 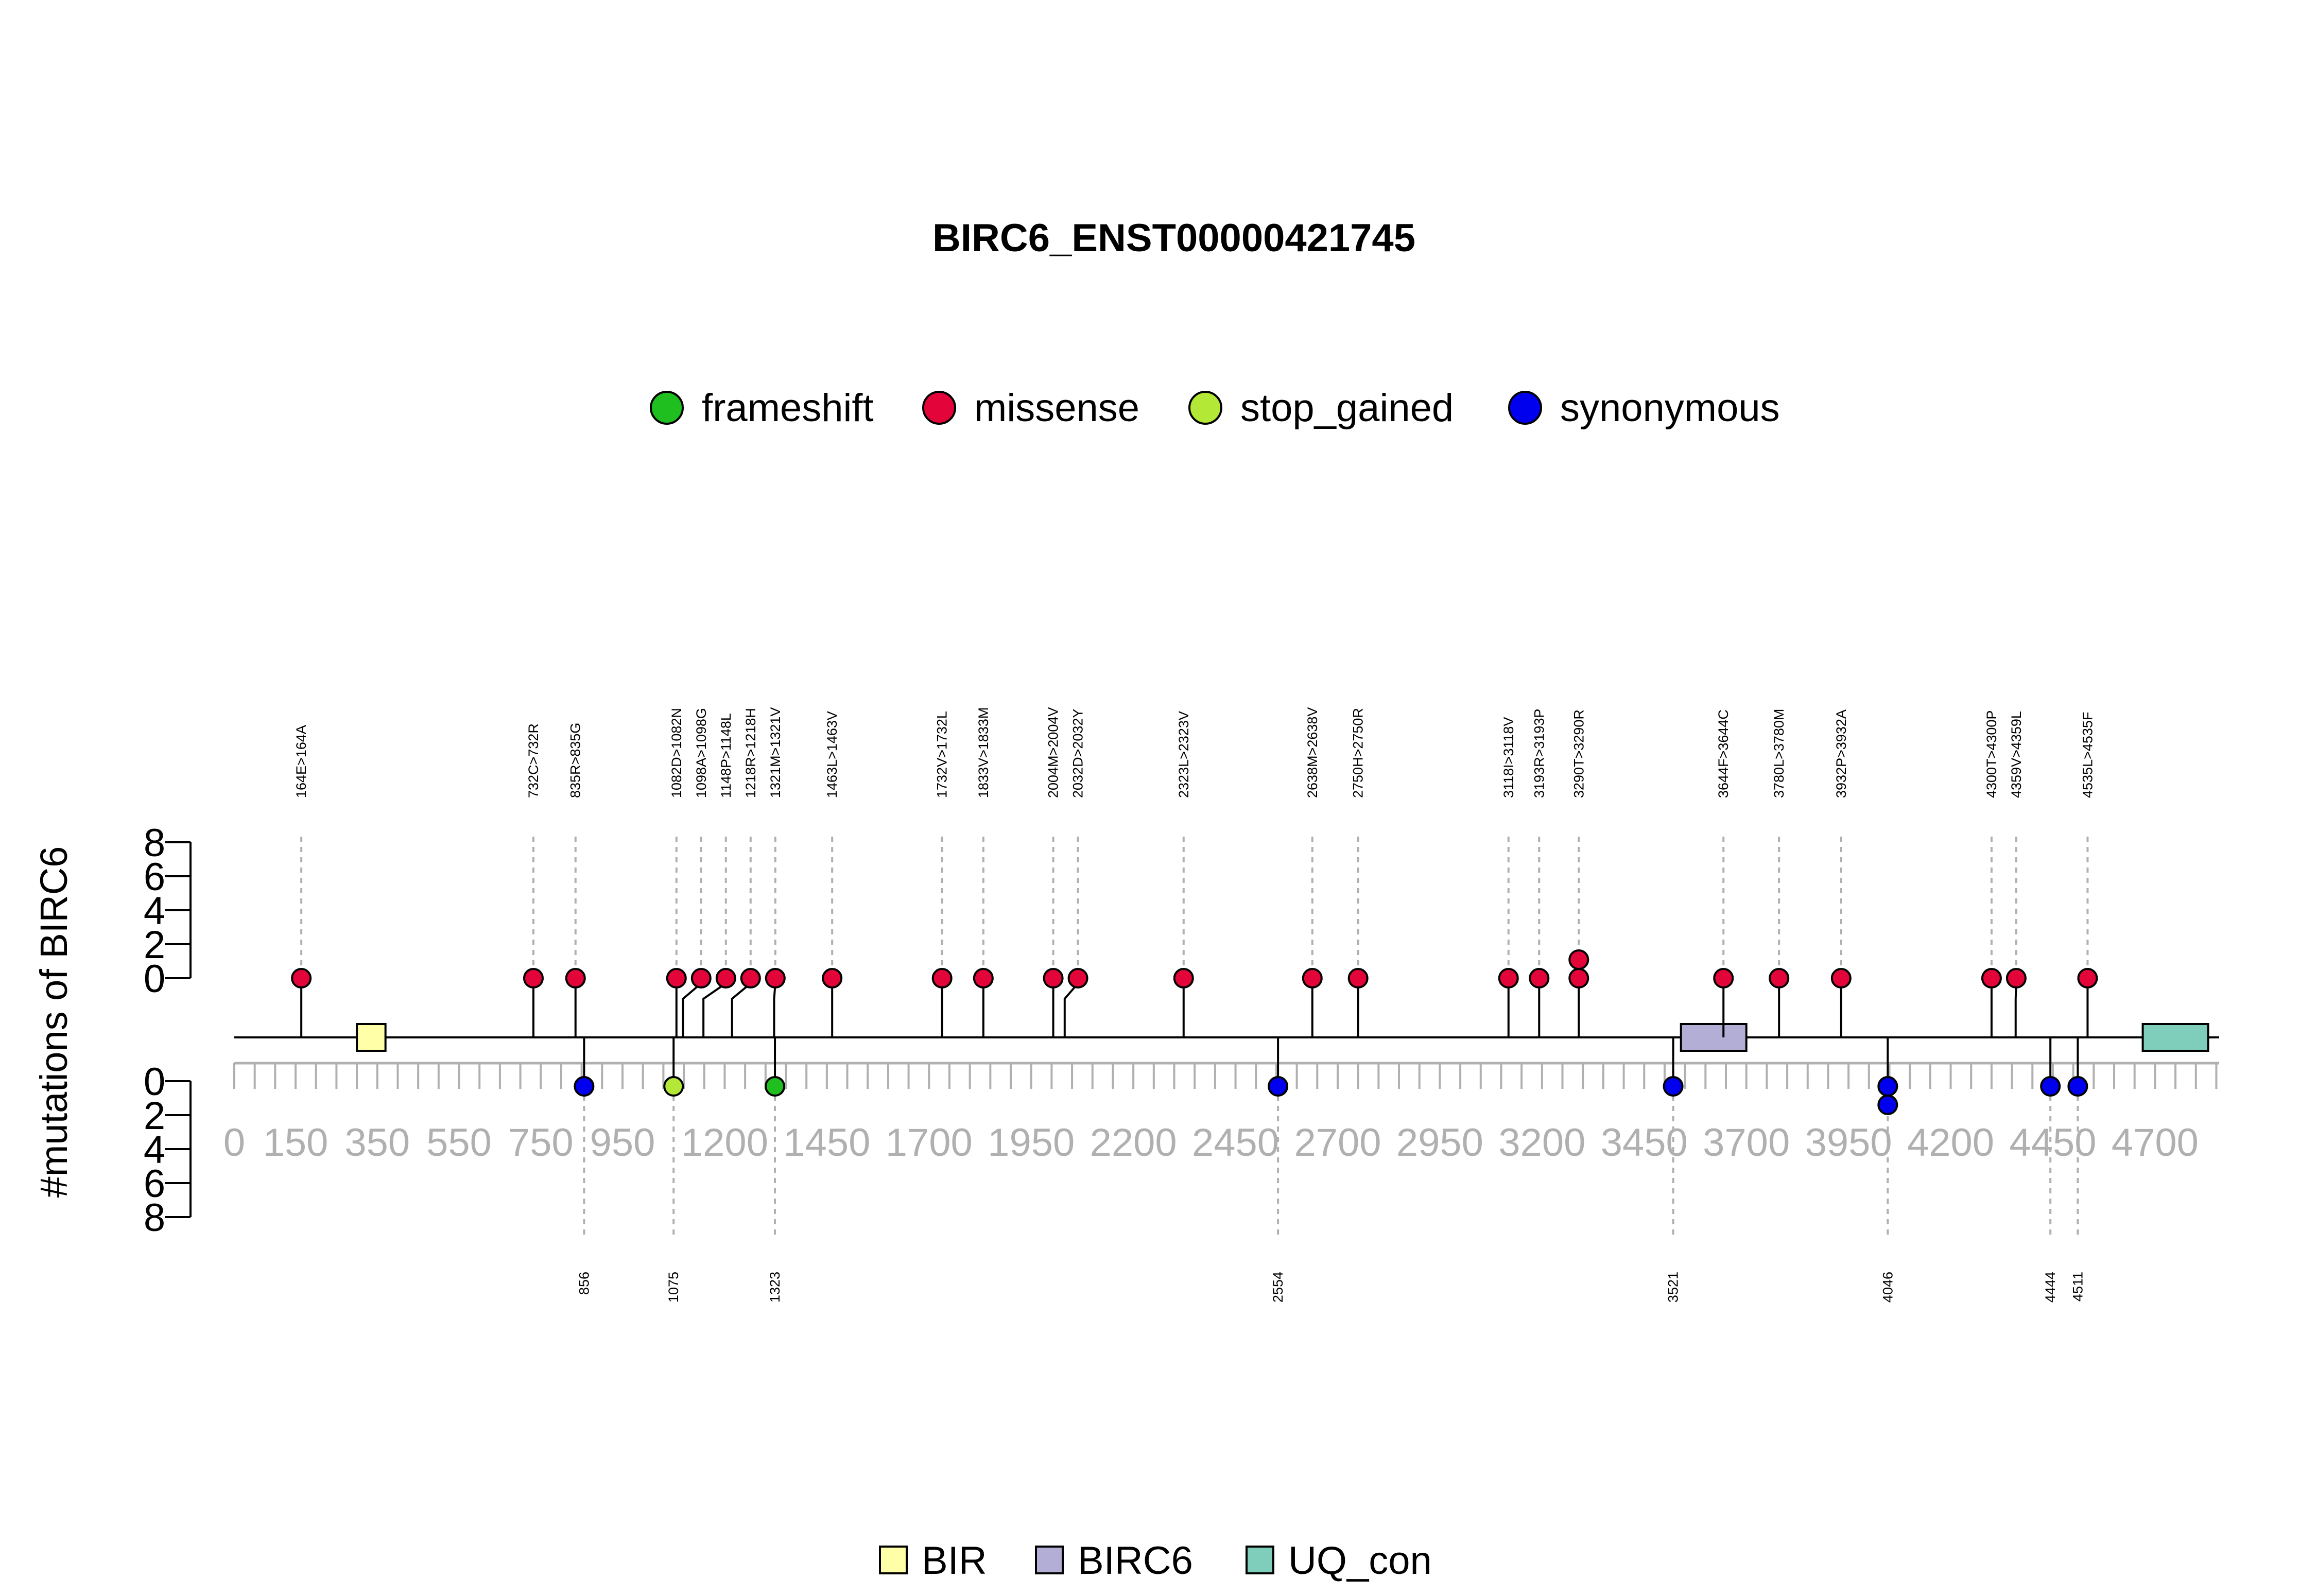 I want to click on mutation-top-3118: 3118I>3118V, so click(x=1508, y=877).